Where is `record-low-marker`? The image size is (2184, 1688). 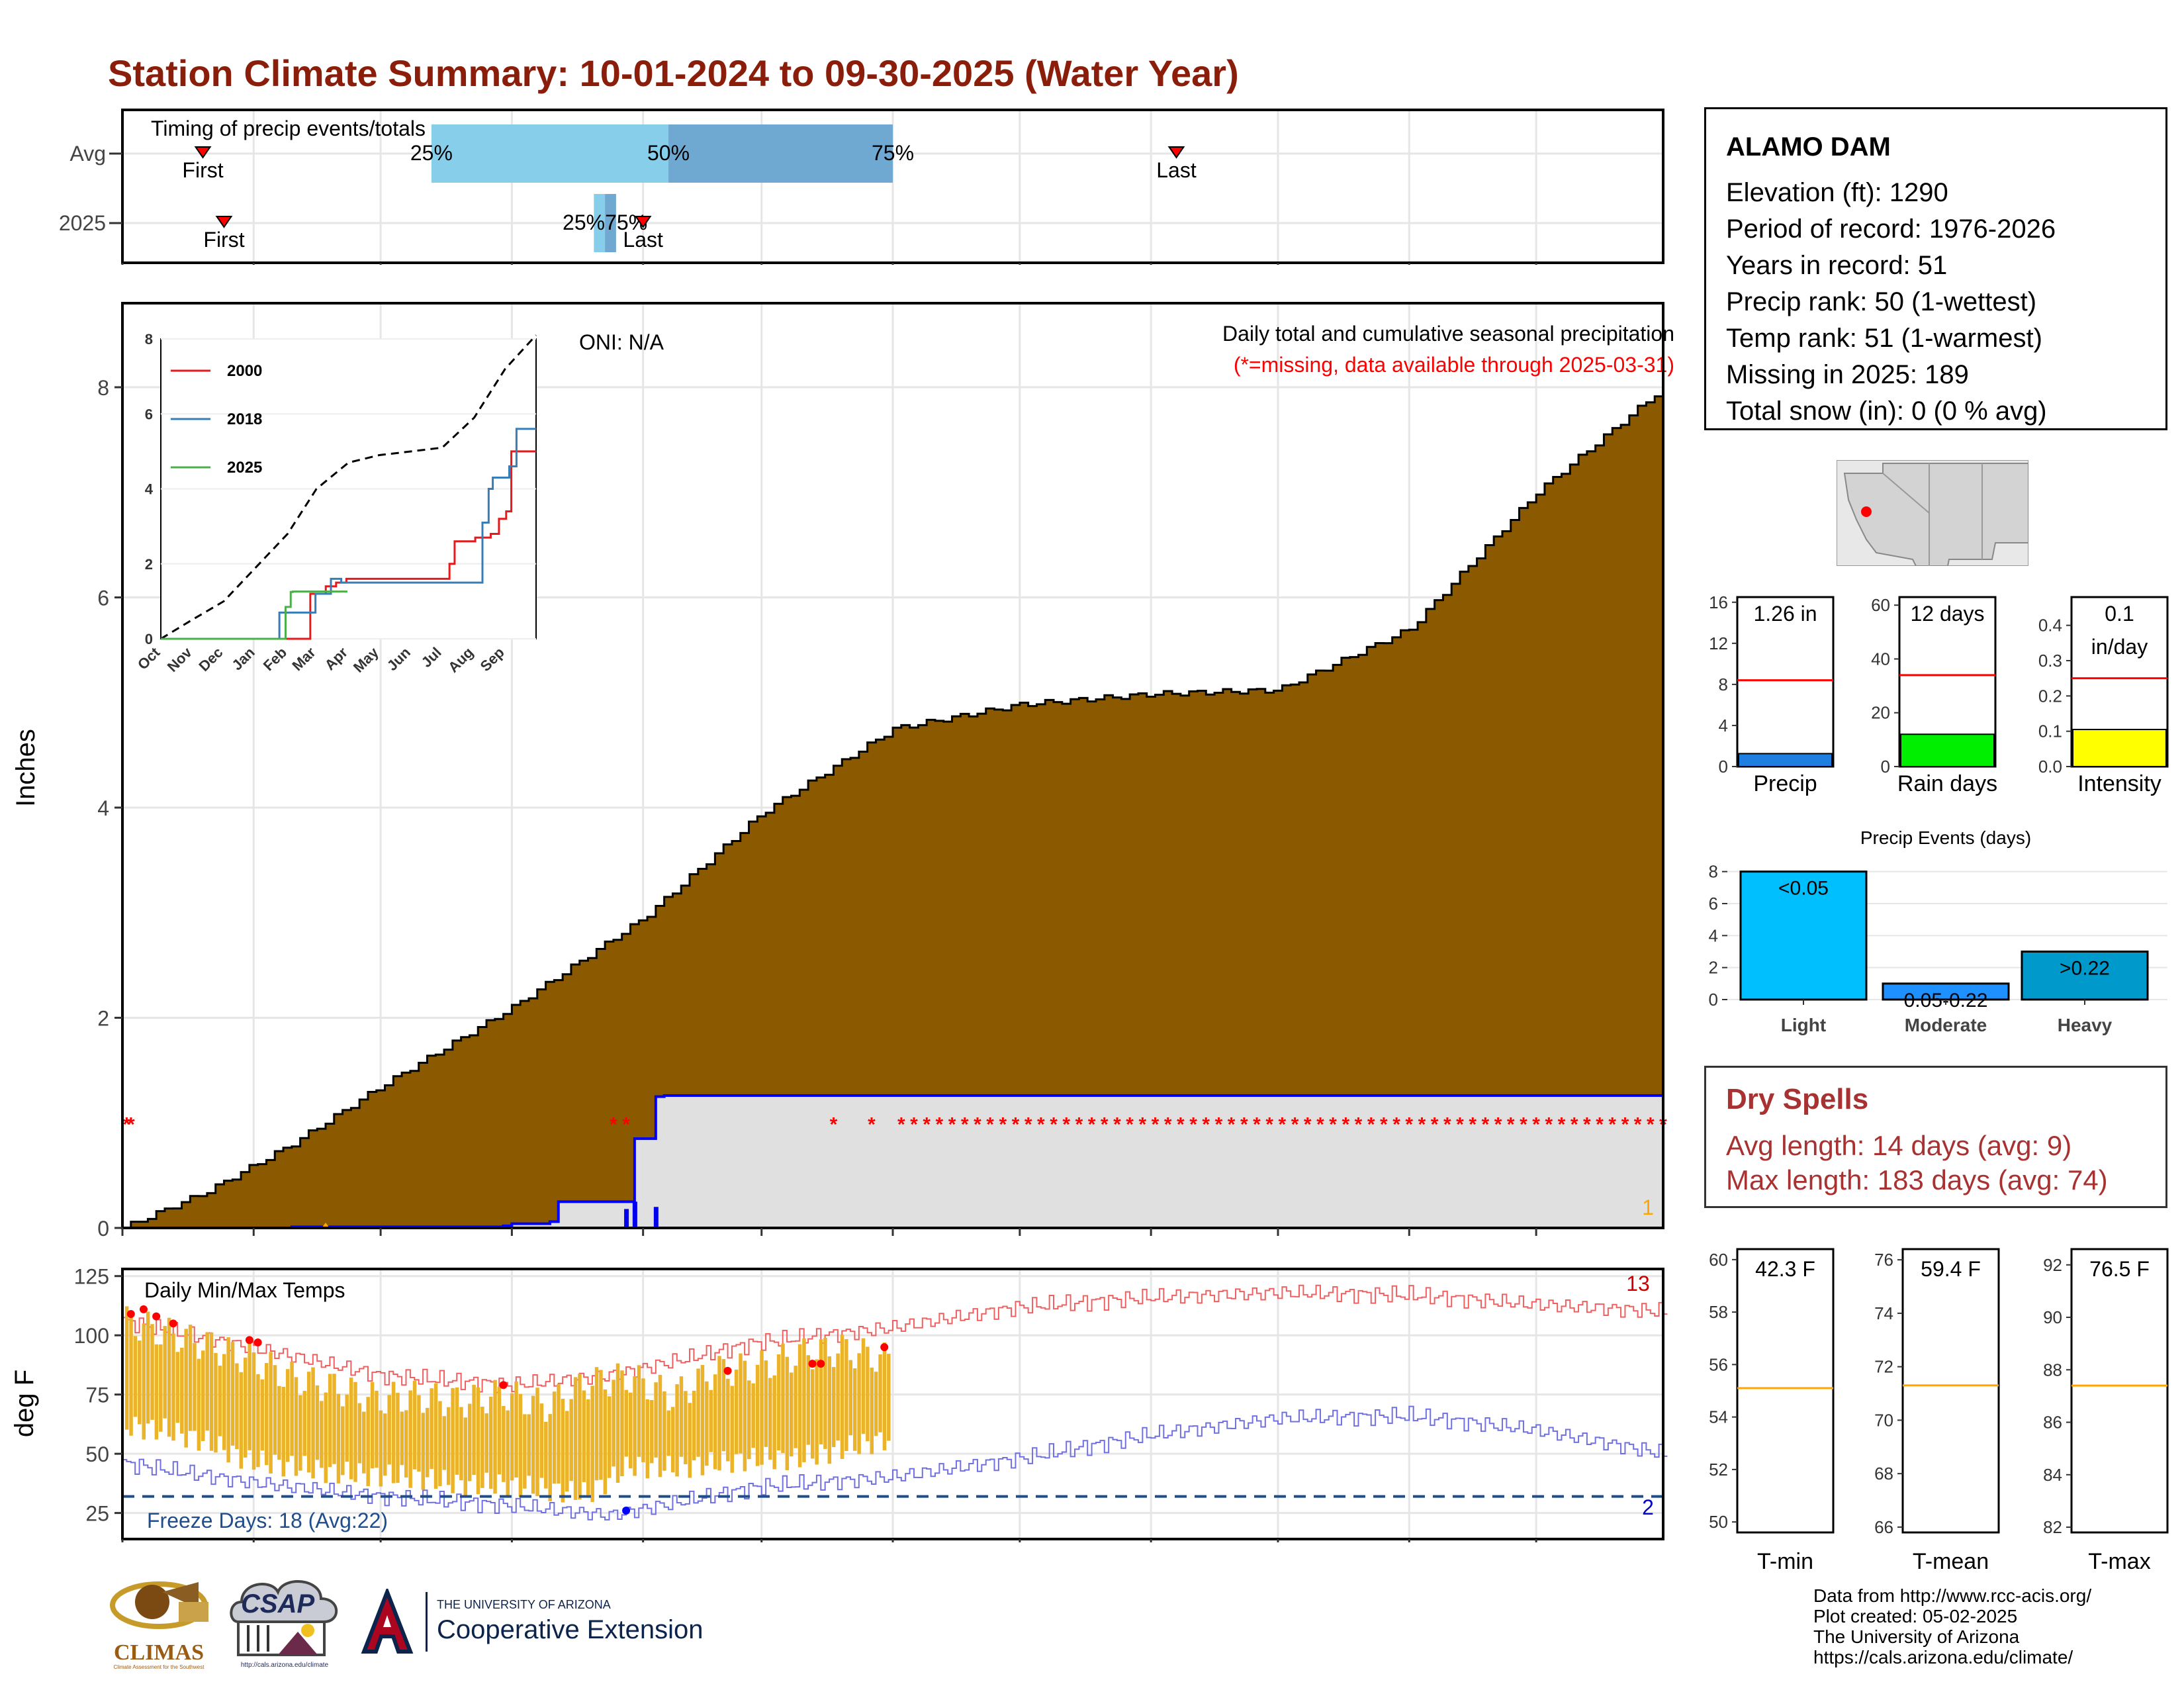 record-low-marker is located at coordinates (626, 1511).